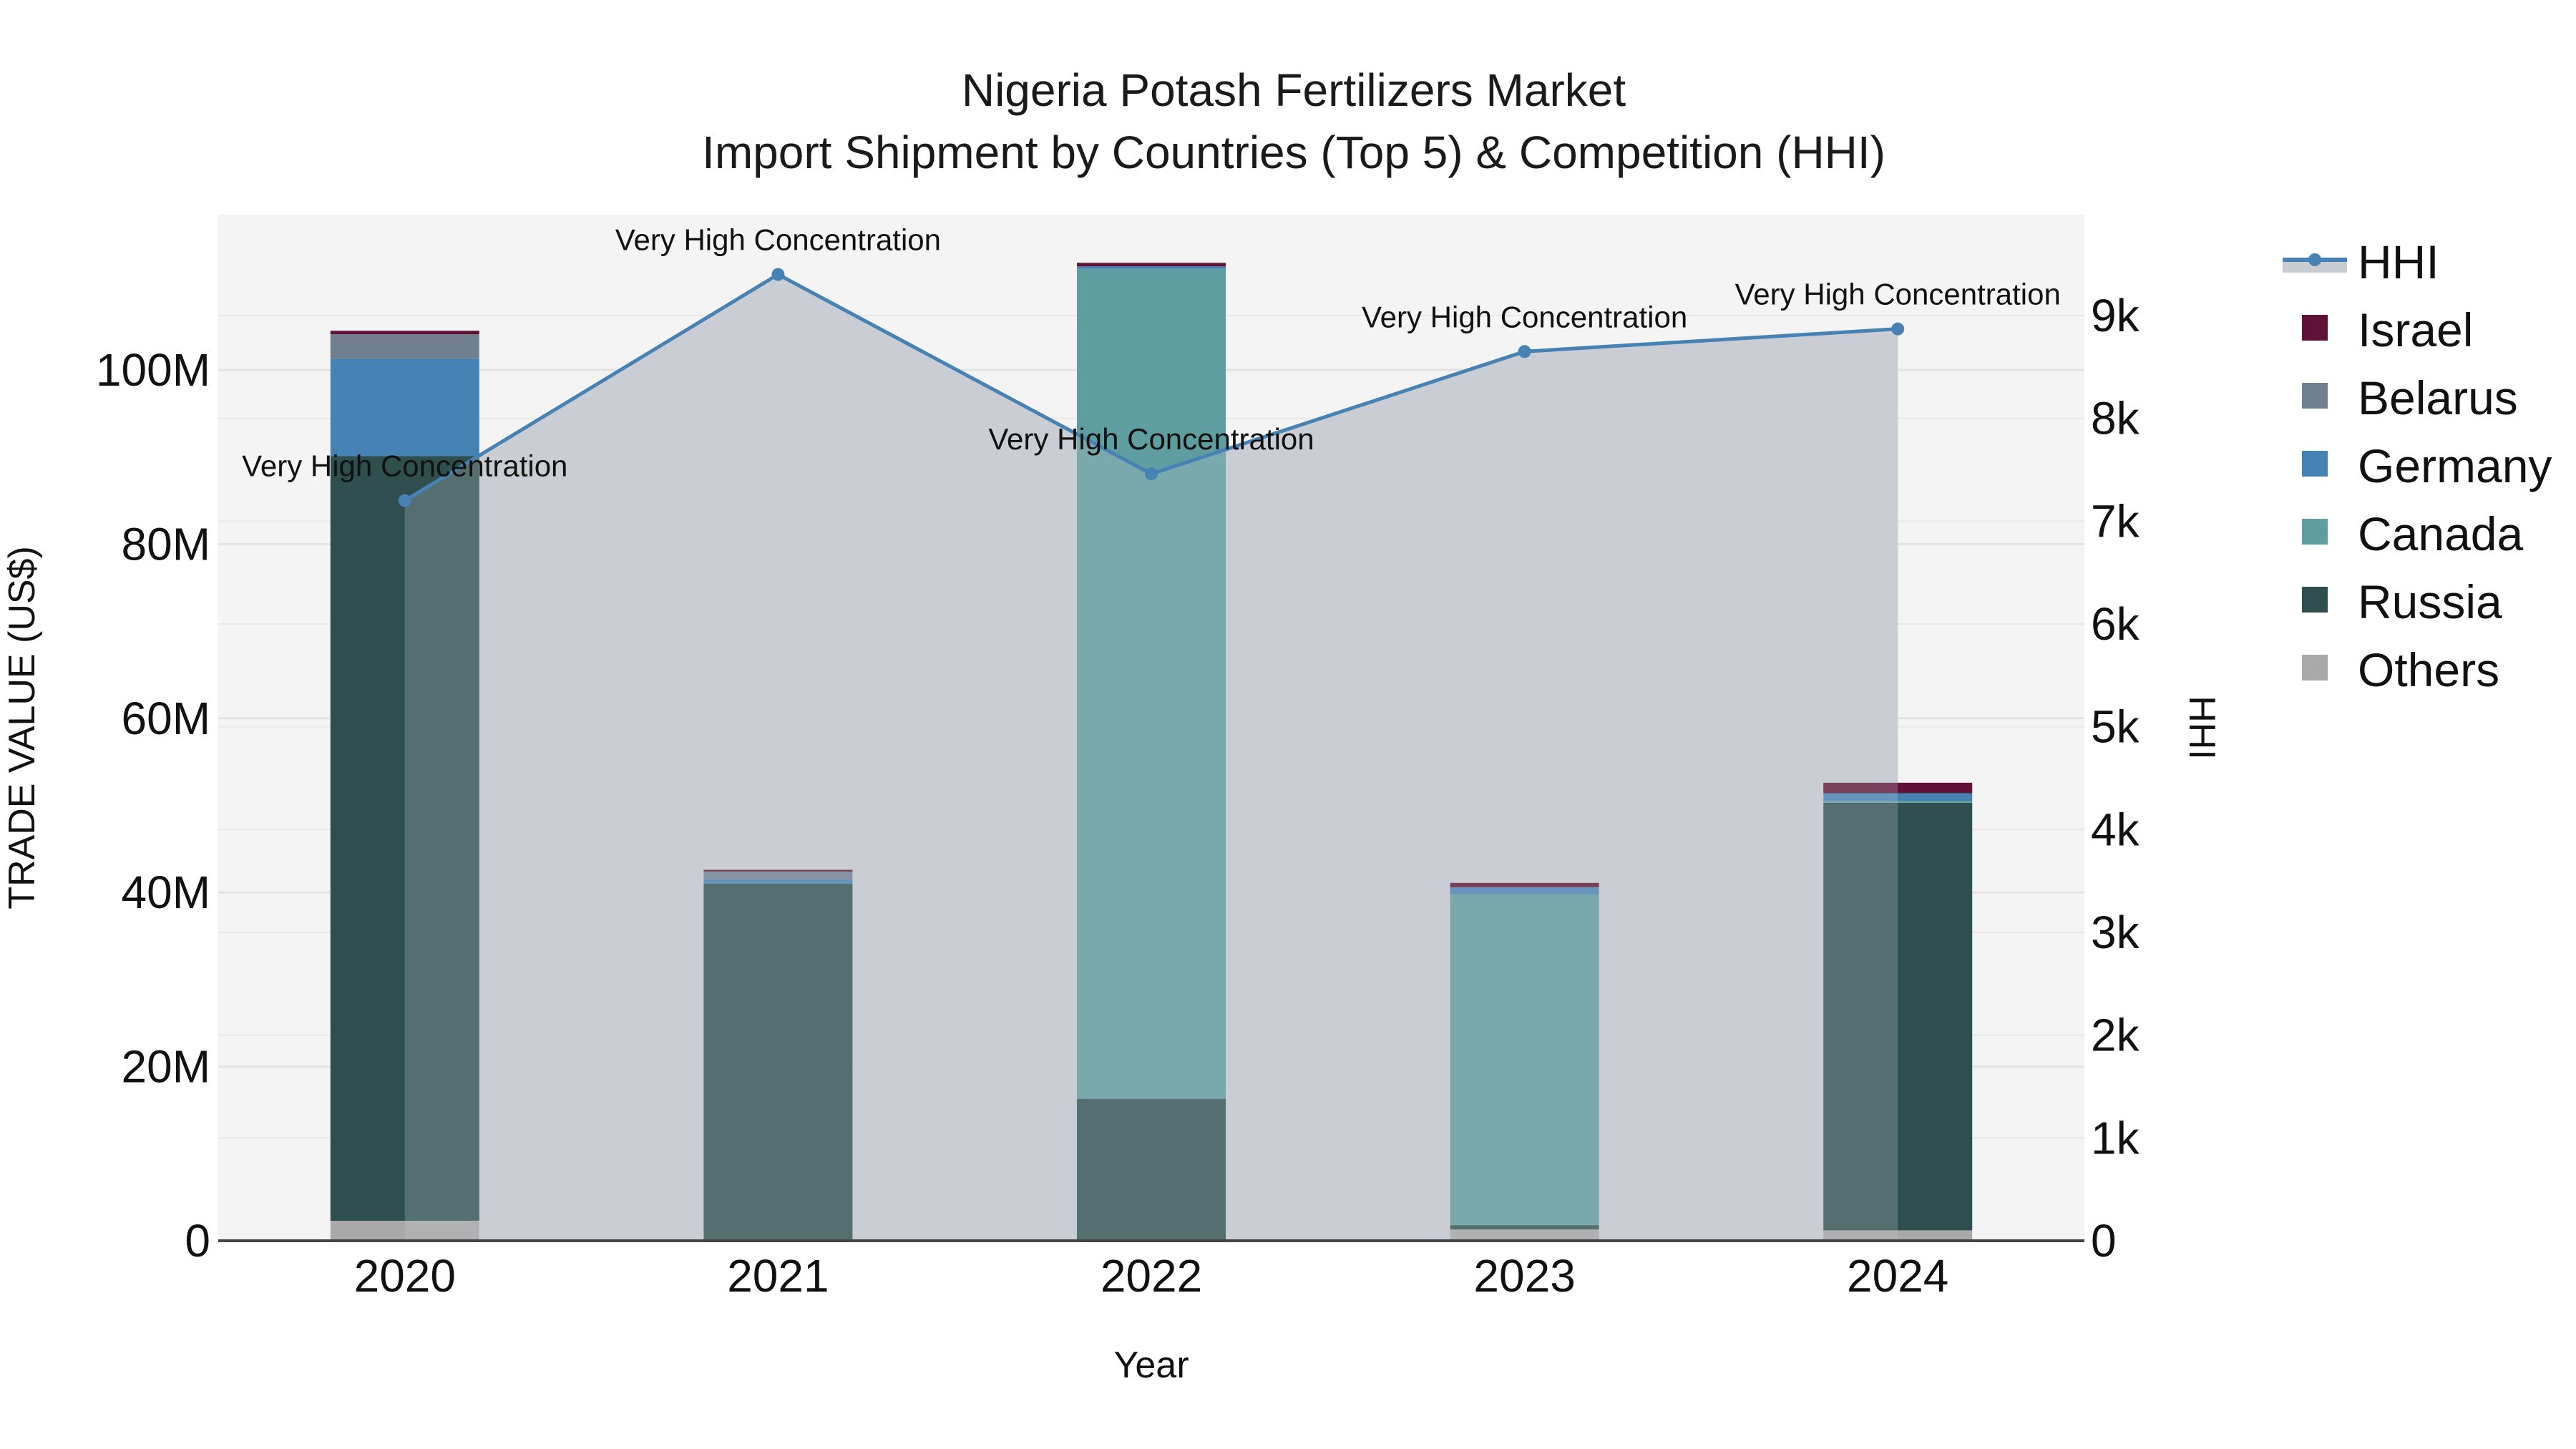  What do you see at coordinates (2115, 1035) in the screenshot?
I see `y2-tick-label: 2k` at bounding box center [2115, 1035].